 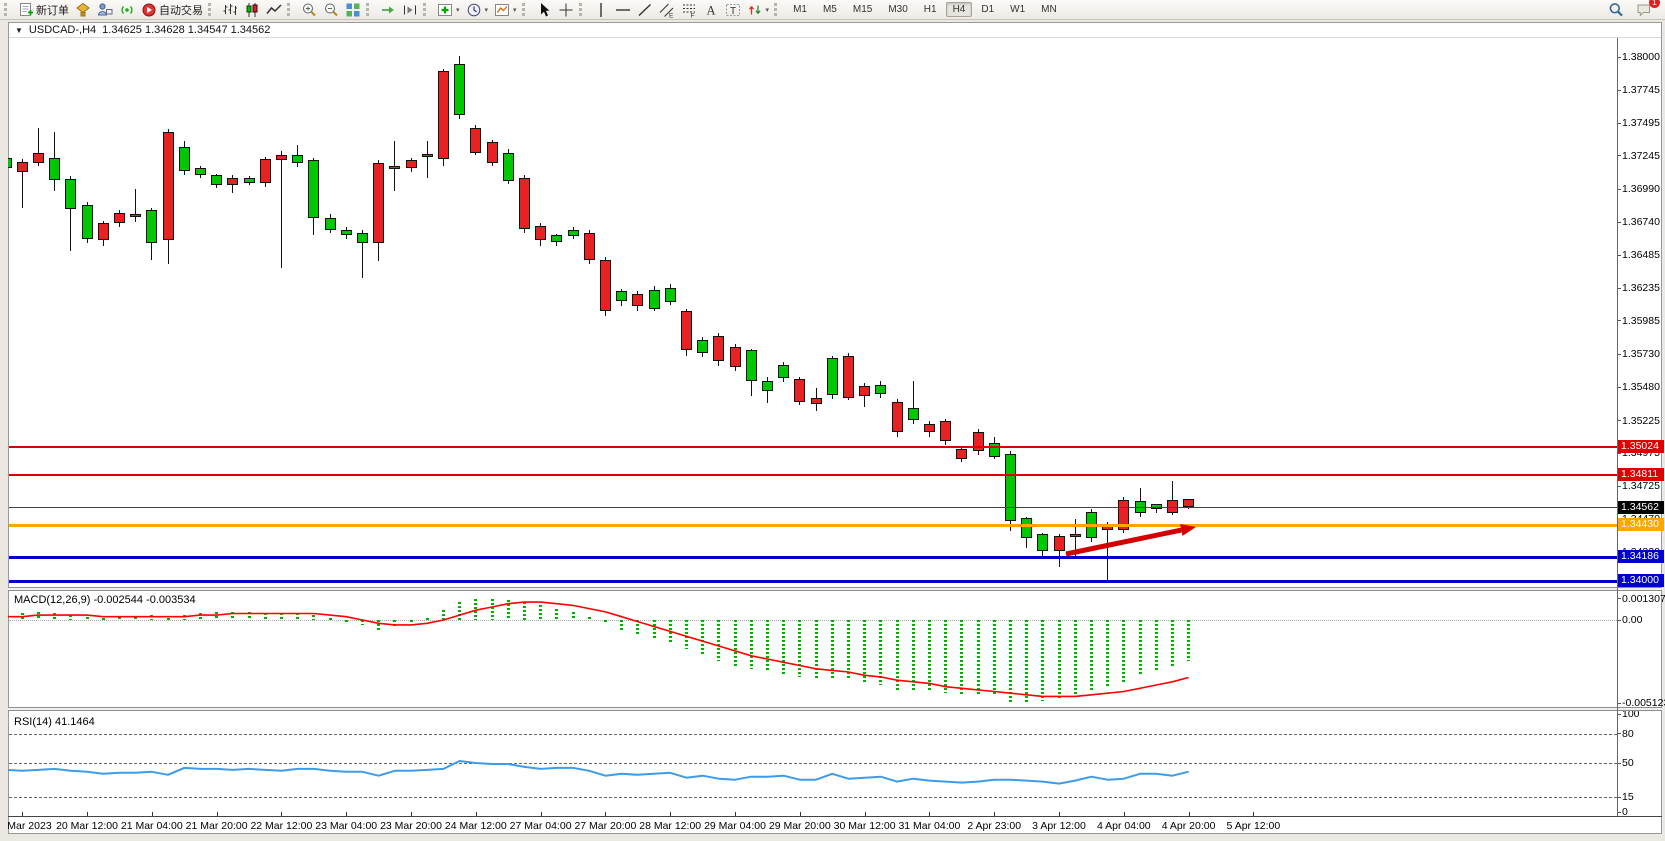 What do you see at coordinates (623, 10) in the screenshot?
I see `horizontal-line-button` at bounding box center [623, 10].